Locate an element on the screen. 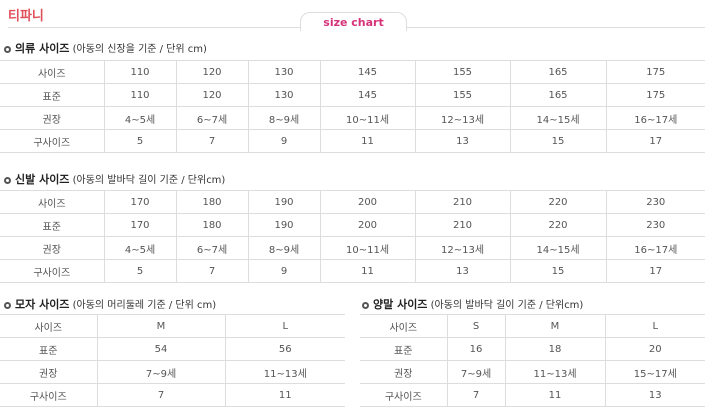 Image resolution: width=705 pixels, height=411 pixels. table-row: 구사이즈 7 11 13 is located at coordinates (532, 395).